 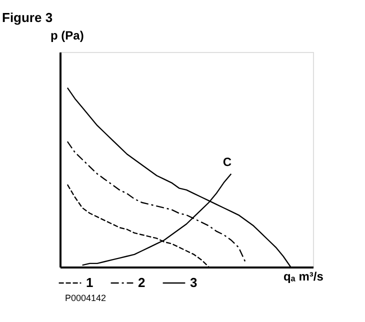 What do you see at coordinates (227, 161) in the screenshot?
I see `series-label: C` at bounding box center [227, 161].